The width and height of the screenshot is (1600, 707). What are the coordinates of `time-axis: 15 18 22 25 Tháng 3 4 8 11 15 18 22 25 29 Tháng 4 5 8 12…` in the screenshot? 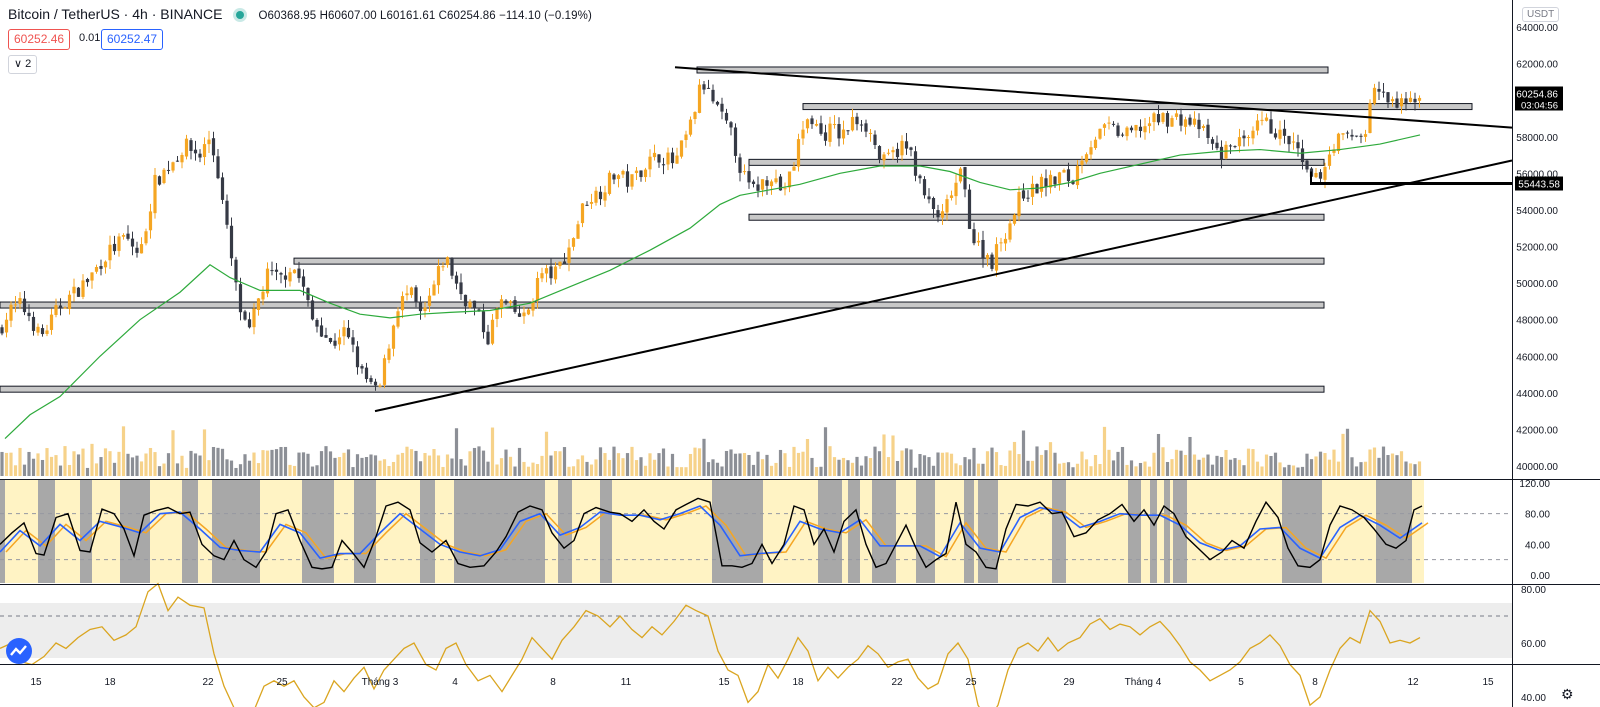 It's located at (762, 682).